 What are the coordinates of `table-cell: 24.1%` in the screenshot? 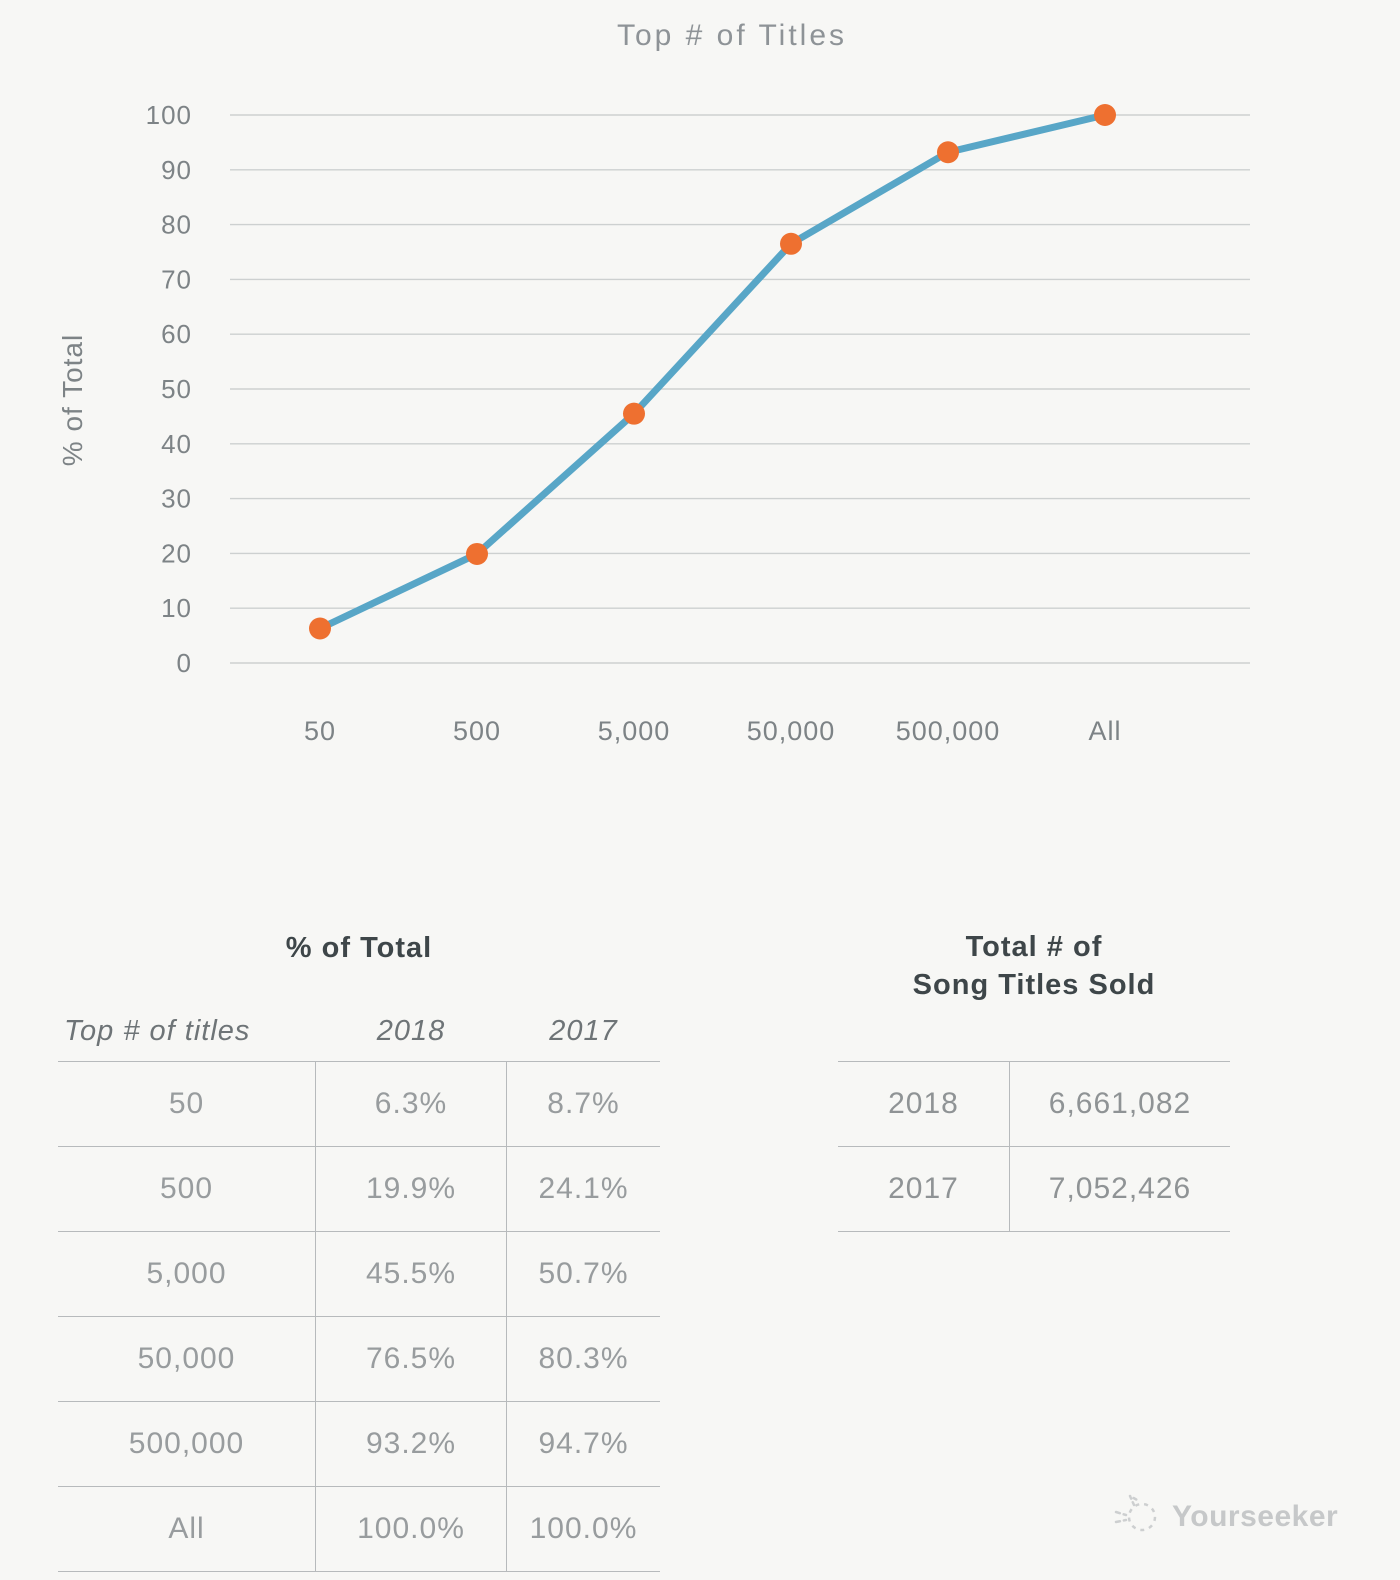 It's located at (583, 1188).